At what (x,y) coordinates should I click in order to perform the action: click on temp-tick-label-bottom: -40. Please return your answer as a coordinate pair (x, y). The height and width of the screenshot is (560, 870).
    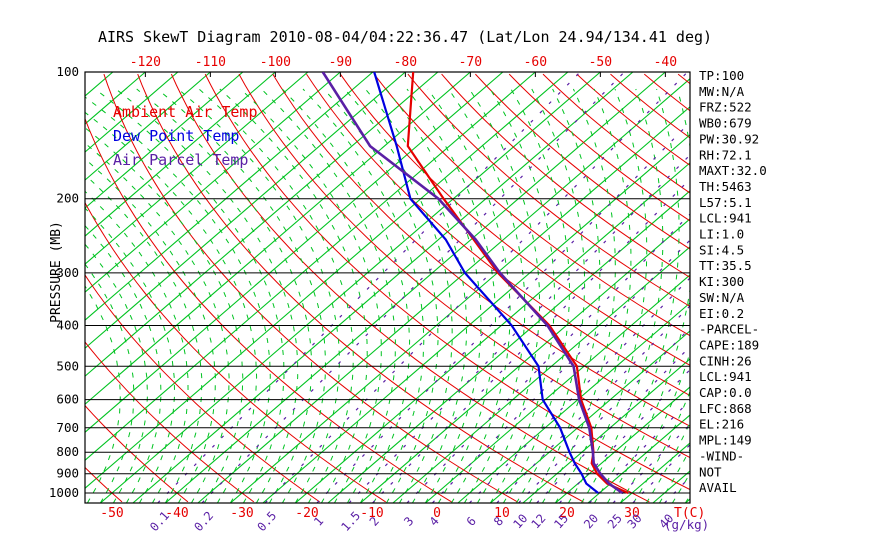
    Looking at the image, I should click on (176, 513).